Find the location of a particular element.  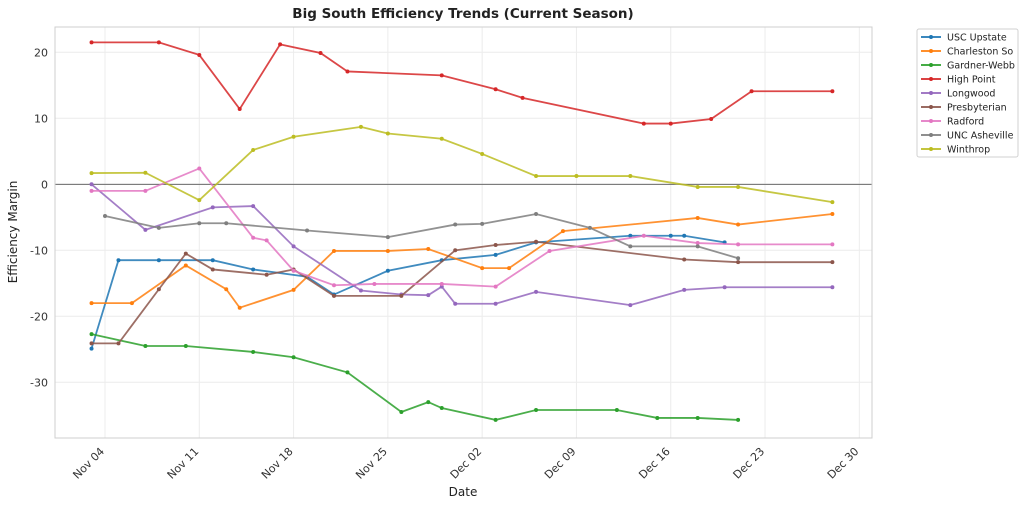

legend-box is located at coordinates (967, 93).